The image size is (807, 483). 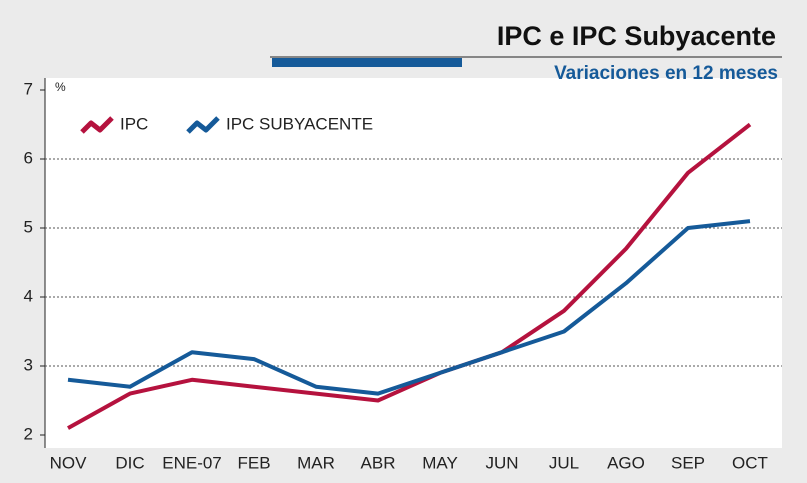 What do you see at coordinates (367, 62) in the screenshot?
I see `title-bar` at bounding box center [367, 62].